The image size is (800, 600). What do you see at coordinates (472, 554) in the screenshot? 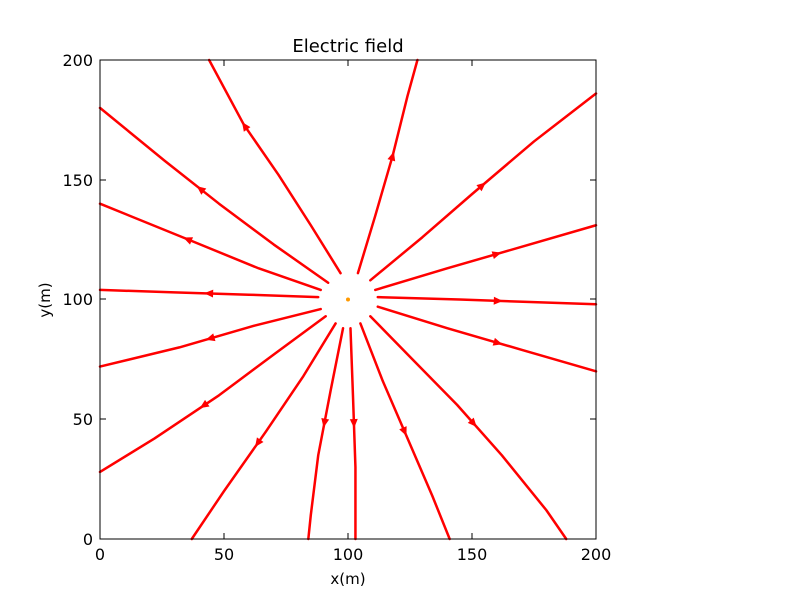
I see `x-tick-label: 150` at bounding box center [472, 554].